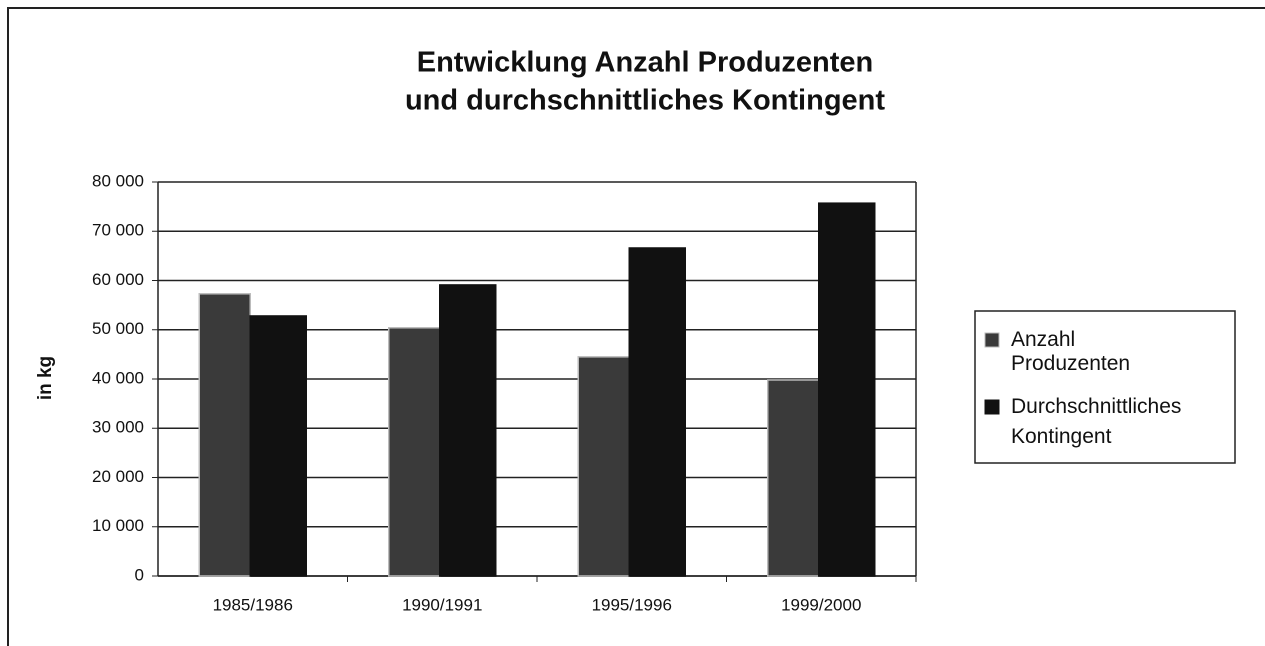 The image size is (1265, 646). Describe the element at coordinates (1096, 421) in the screenshot. I see `legend-label: Durchschnittliches Kontingent` at that location.